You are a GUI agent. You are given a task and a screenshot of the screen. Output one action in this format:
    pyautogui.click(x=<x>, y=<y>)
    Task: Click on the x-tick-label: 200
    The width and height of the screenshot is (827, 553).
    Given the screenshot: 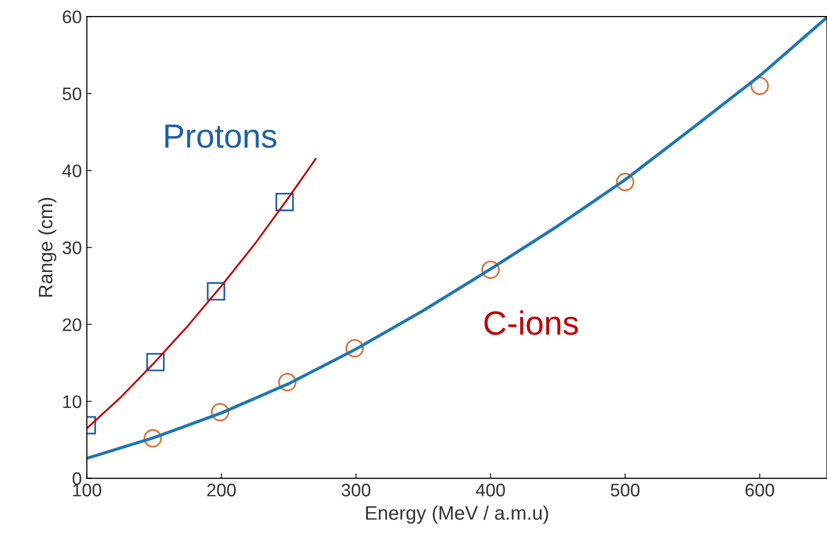 What is the action you would take?
    pyautogui.click(x=221, y=490)
    